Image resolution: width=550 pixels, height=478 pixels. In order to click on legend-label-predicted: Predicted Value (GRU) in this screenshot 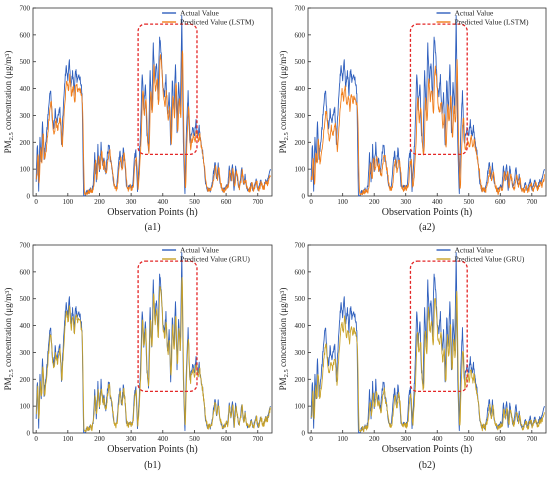, I will do `click(490, 259)`.